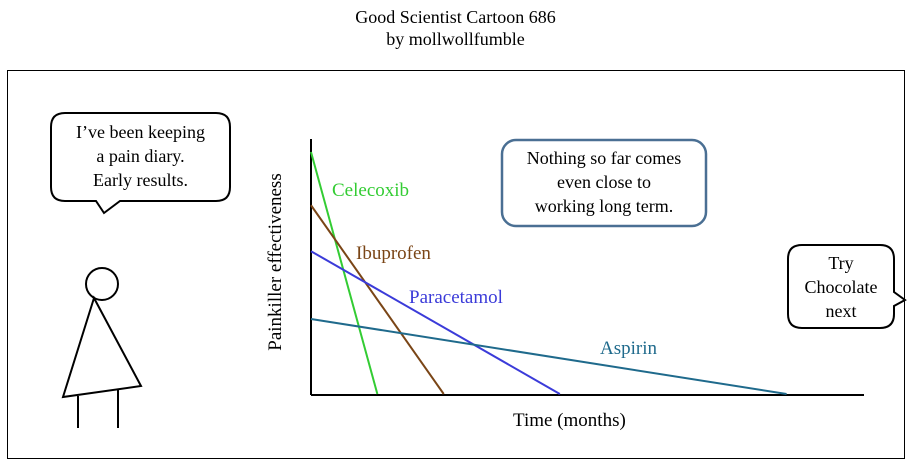 The height and width of the screenshot is (465, 911). I want to click on note-bubble, so click(604, 183).